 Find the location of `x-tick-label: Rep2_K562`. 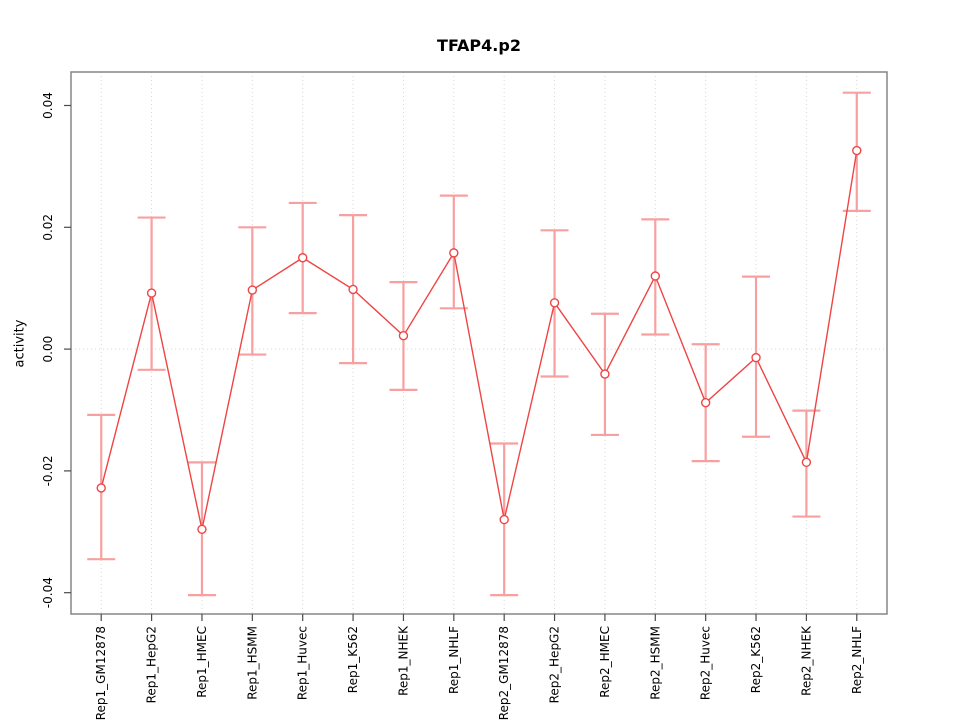

x-tick-label: Rep2_K562 is located at coordinates (756, 659).